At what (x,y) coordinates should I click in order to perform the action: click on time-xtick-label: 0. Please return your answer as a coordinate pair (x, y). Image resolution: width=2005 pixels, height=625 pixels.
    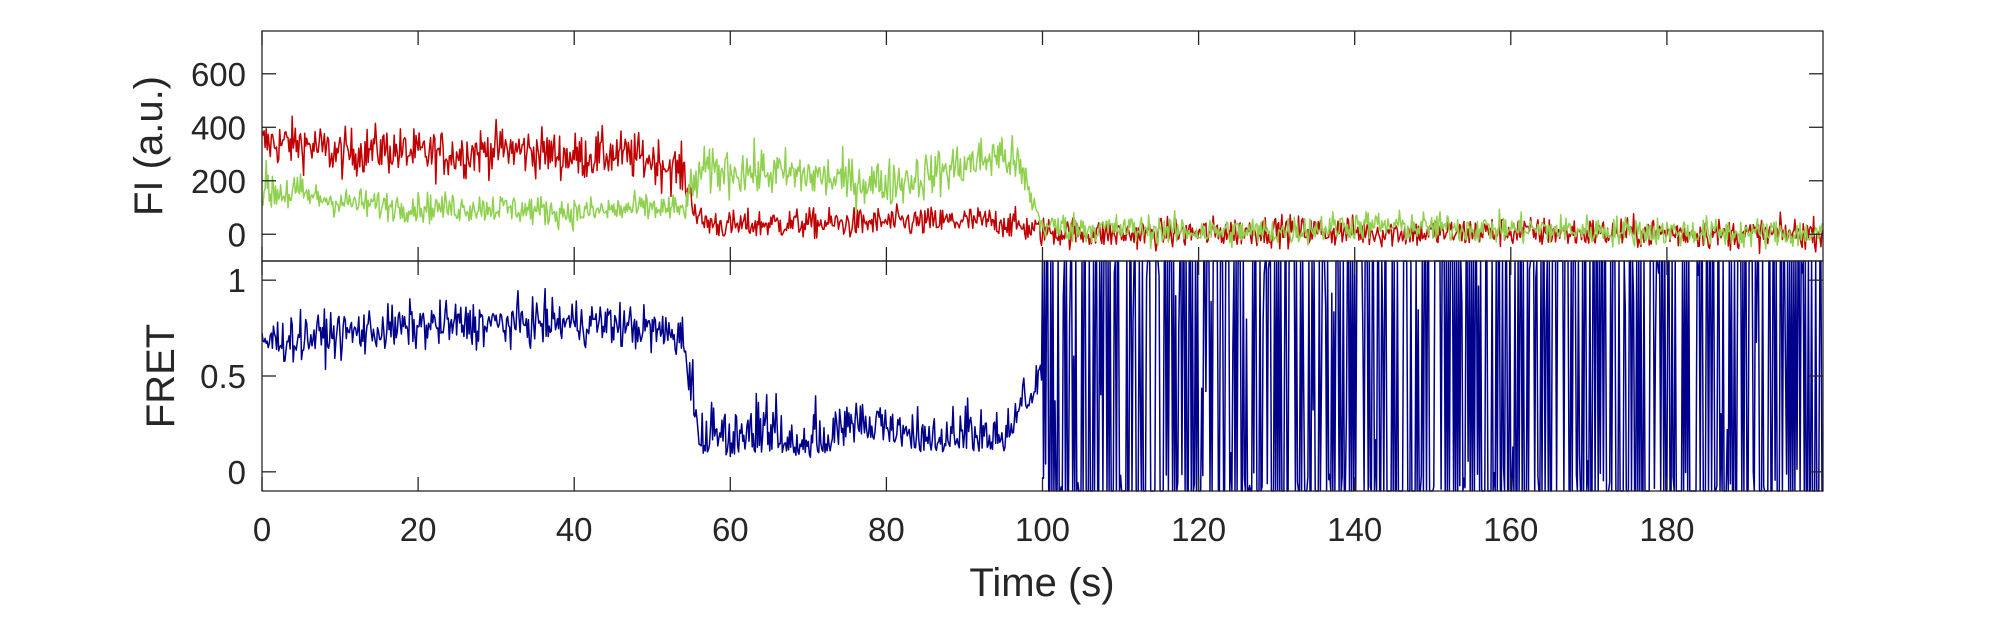
    Looking at the image, I should click on (262, 529).